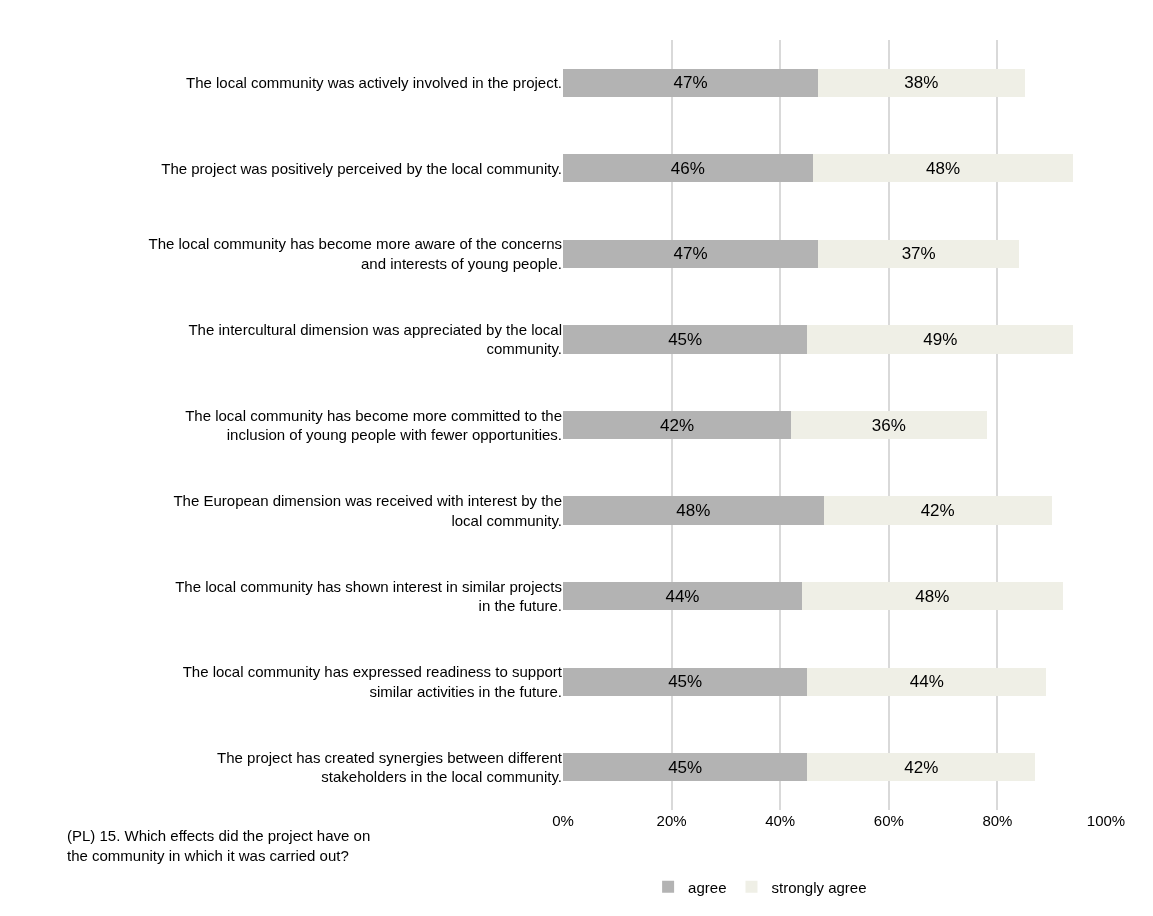 This screenshot has height=916, width=1153. What do you see at coordinates (367, 510) in the screenshot?
I see `y-tick-label: The European dimension was received with interest by the local community.` at bounding box center [367, 510].